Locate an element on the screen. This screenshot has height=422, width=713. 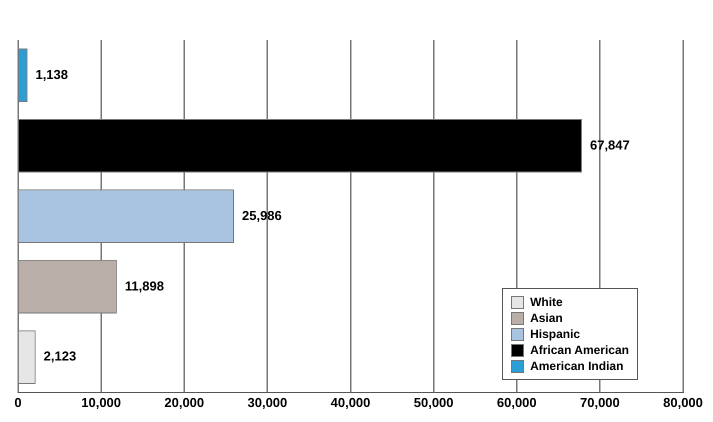
x-tick-label: 40,000 is located at coordinates (350, 402).